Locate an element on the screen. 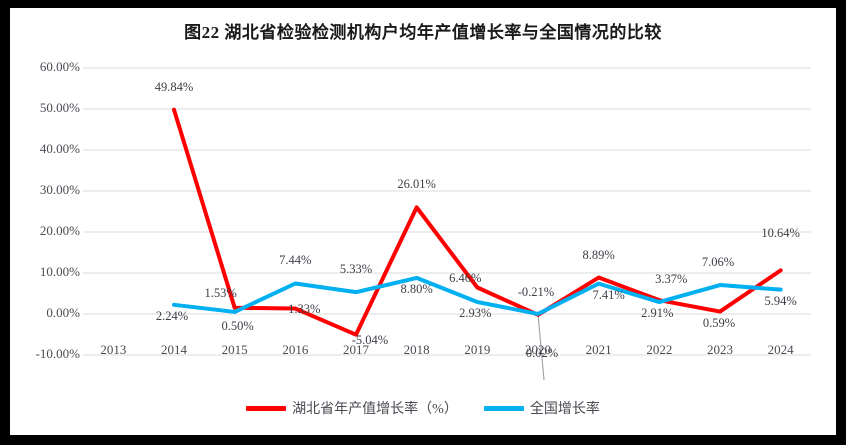  leader-lines is located at coordinates (541, 347).